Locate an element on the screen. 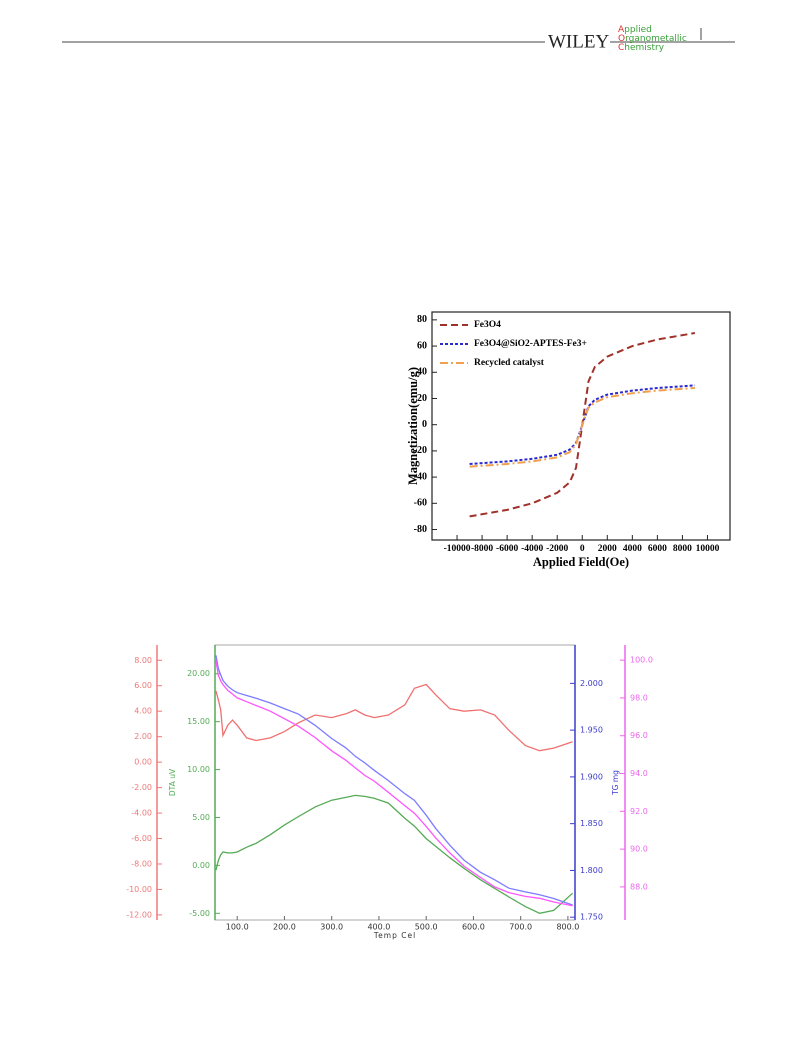  x-tick-label: 4000 is located at coordinates (632, 549).